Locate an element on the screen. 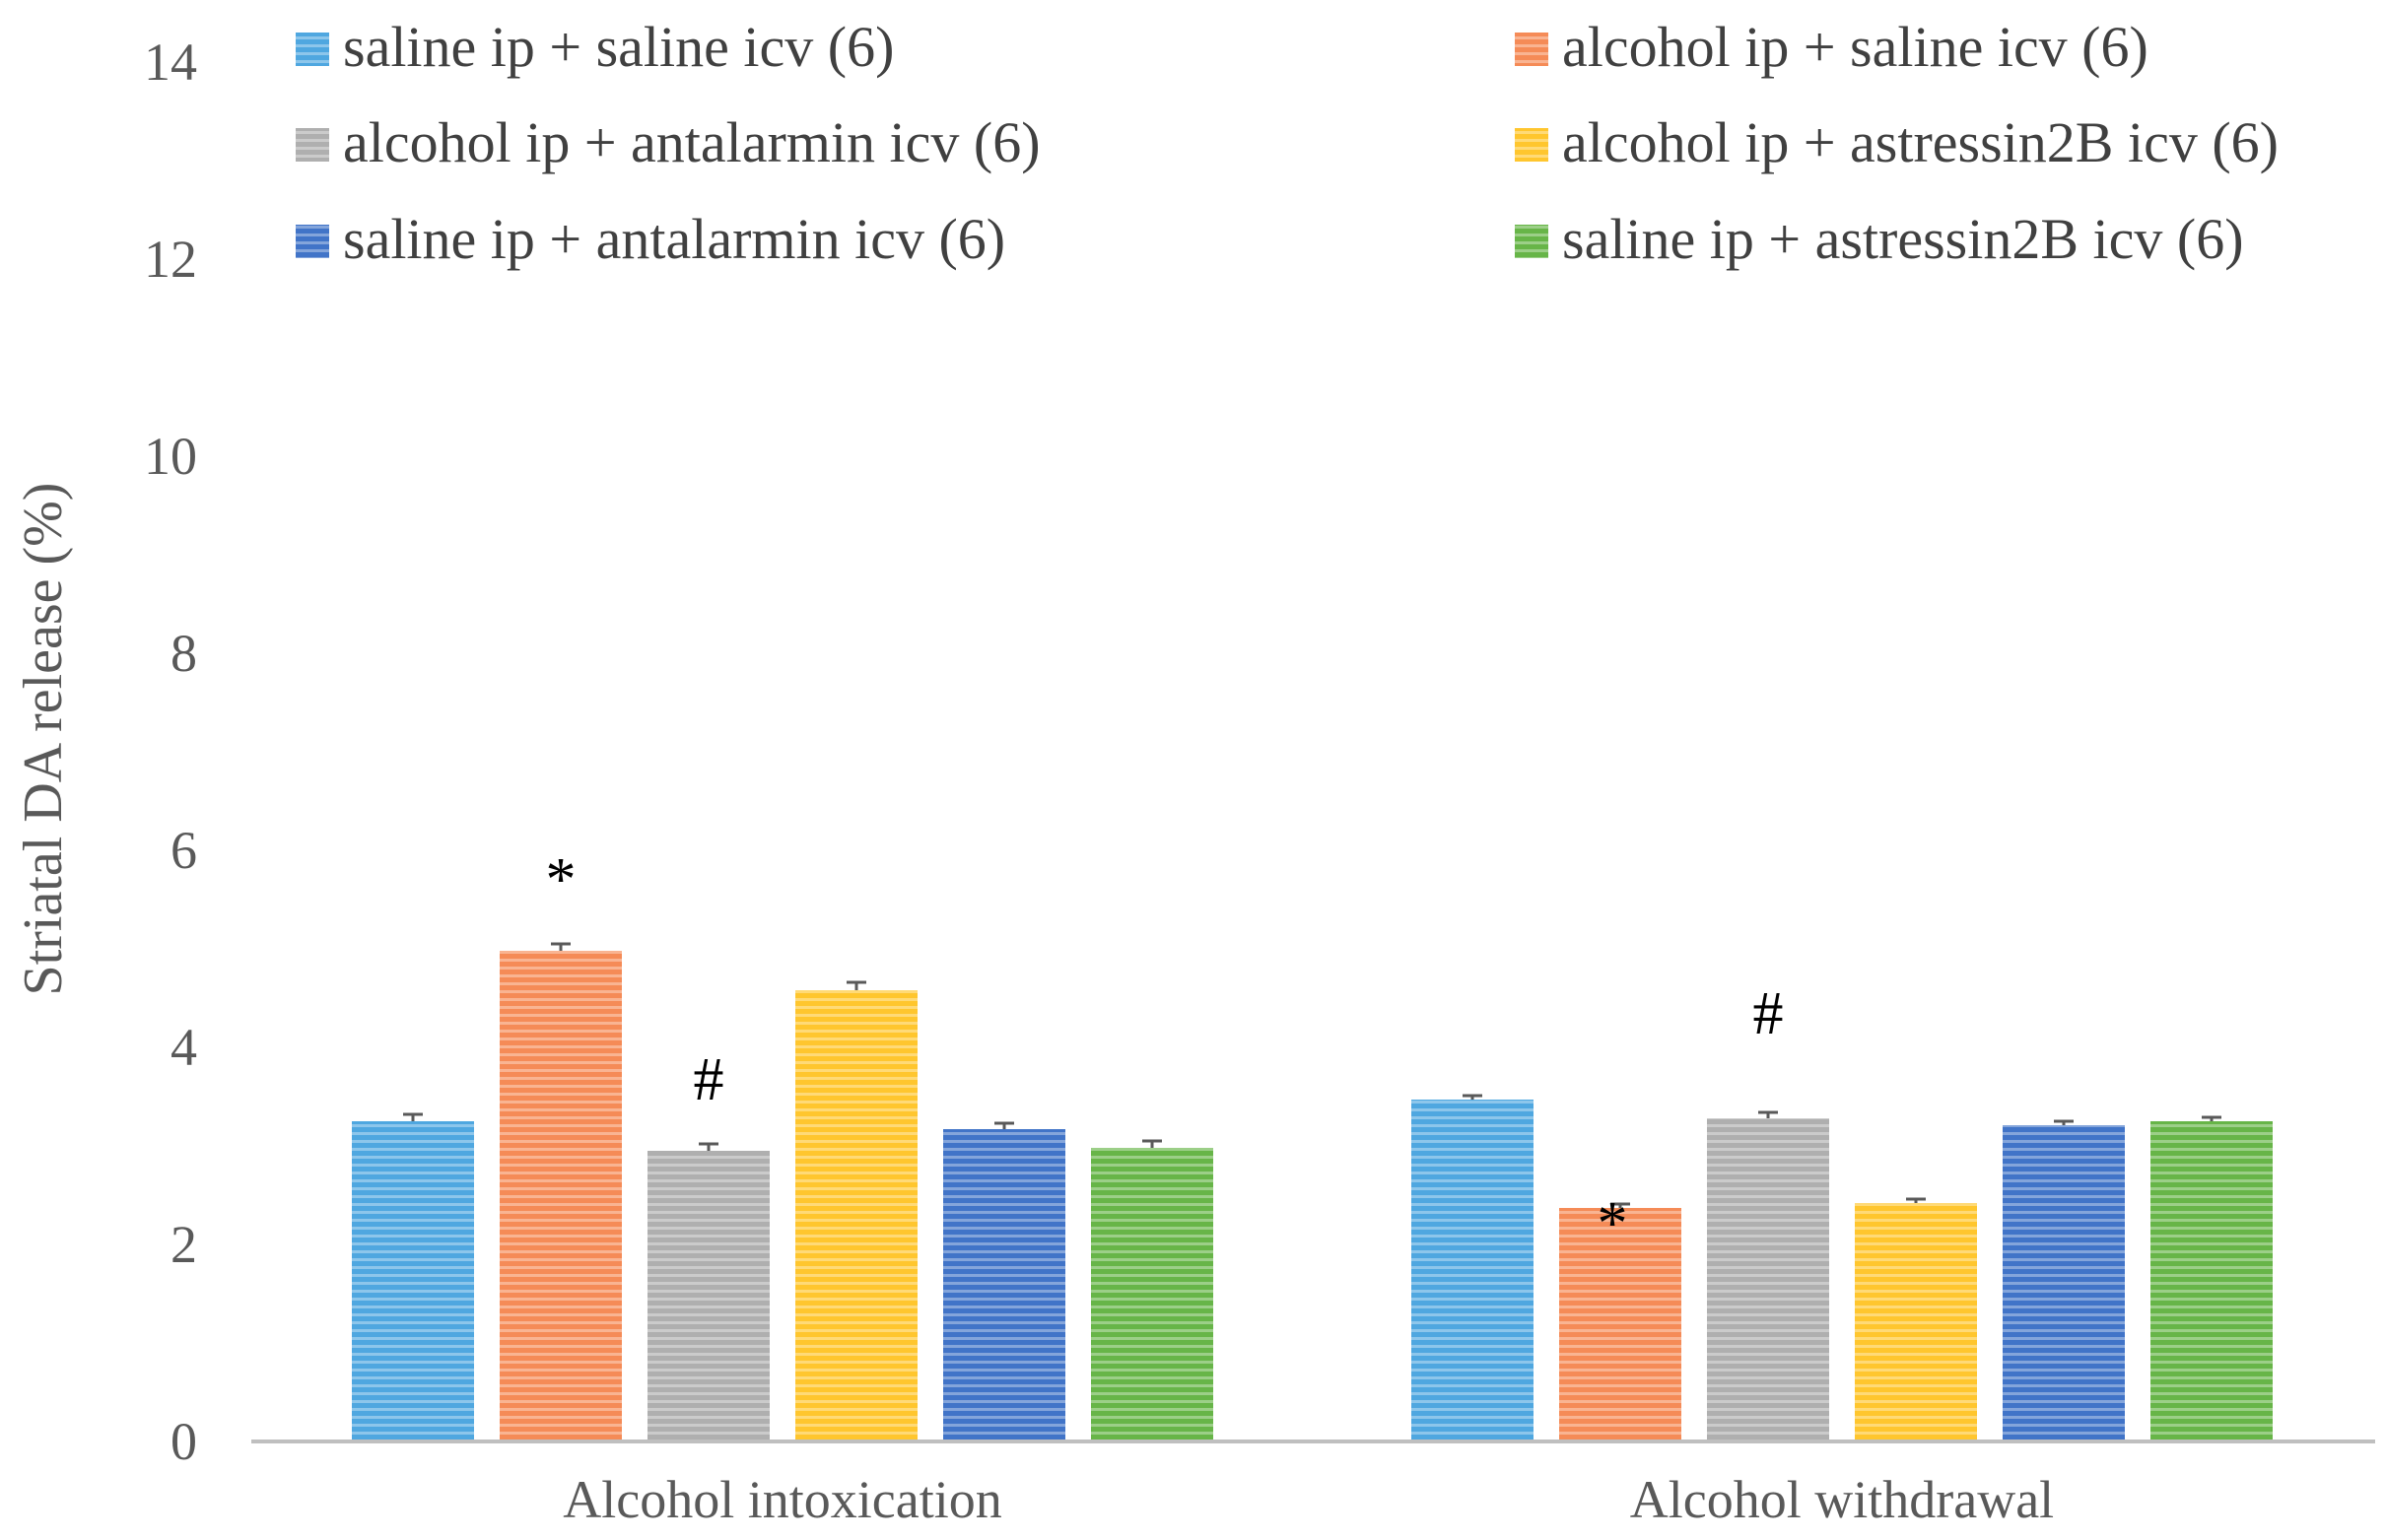 This screenshot has height=1540, width=2386. y-tick-label: 8 is located at coordinates (184, 654).